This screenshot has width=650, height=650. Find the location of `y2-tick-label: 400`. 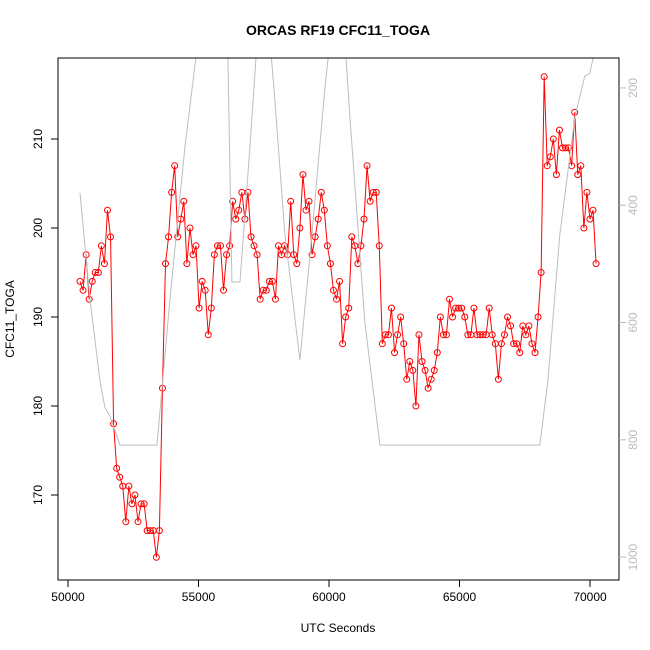

y2-tick-label: 400 is located at coordinates (633, 205).